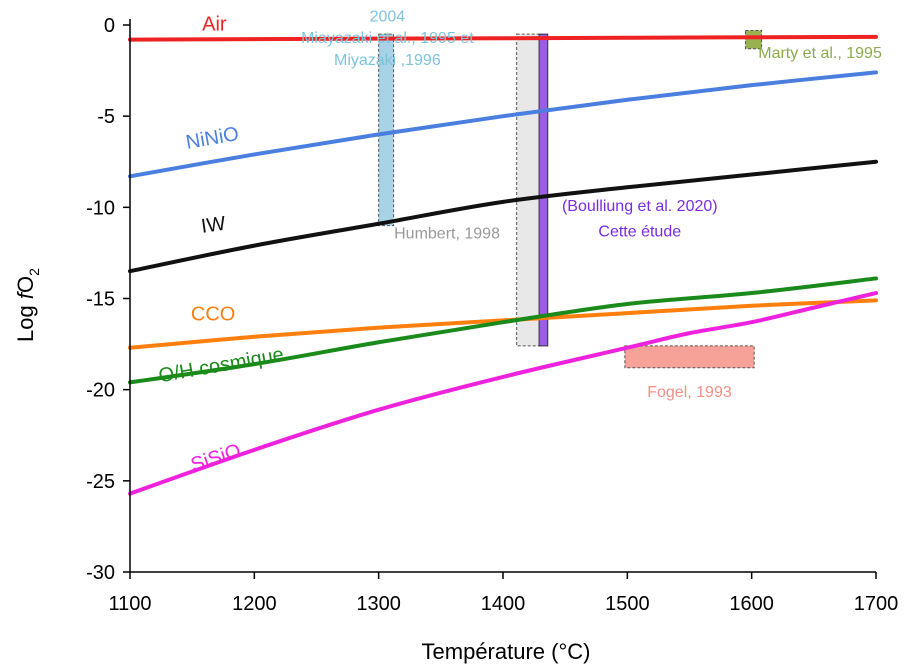 The image size is (906, 667). Describe the element at coordinates (100, 573) in the screenshot. I see `y-tick-label: -30` at that location.